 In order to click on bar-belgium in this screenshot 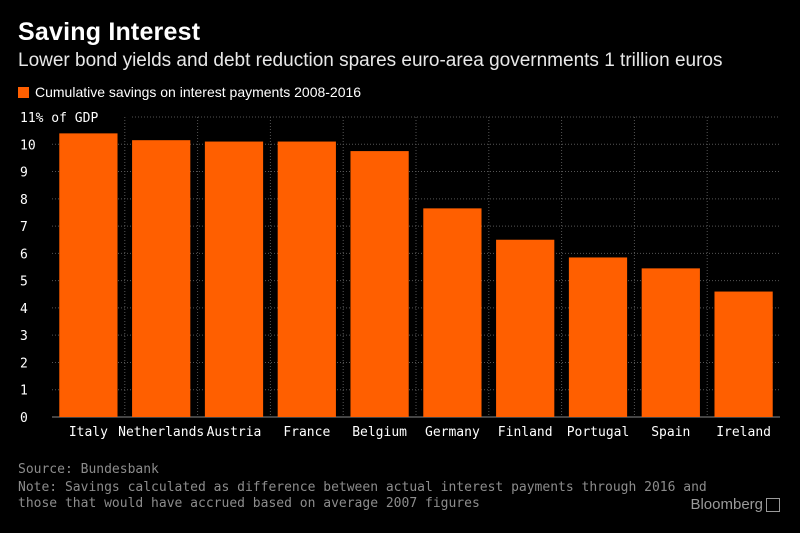, I will do `click(379, 284)`.